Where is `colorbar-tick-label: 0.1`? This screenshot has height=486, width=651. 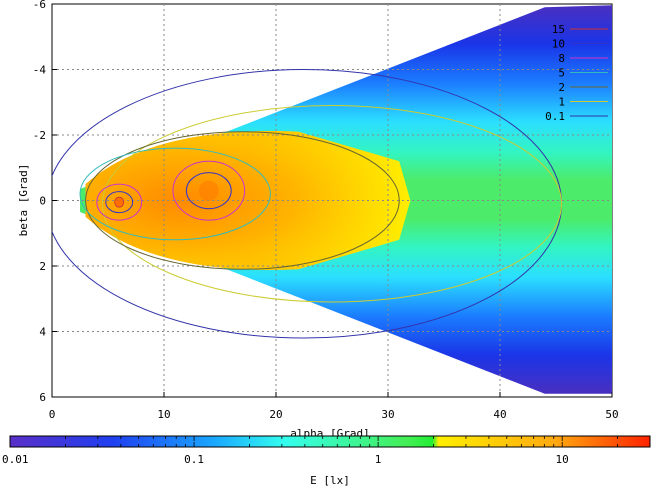 colorbar-tick-label: 0.1 is located at coordinates (194, 459).